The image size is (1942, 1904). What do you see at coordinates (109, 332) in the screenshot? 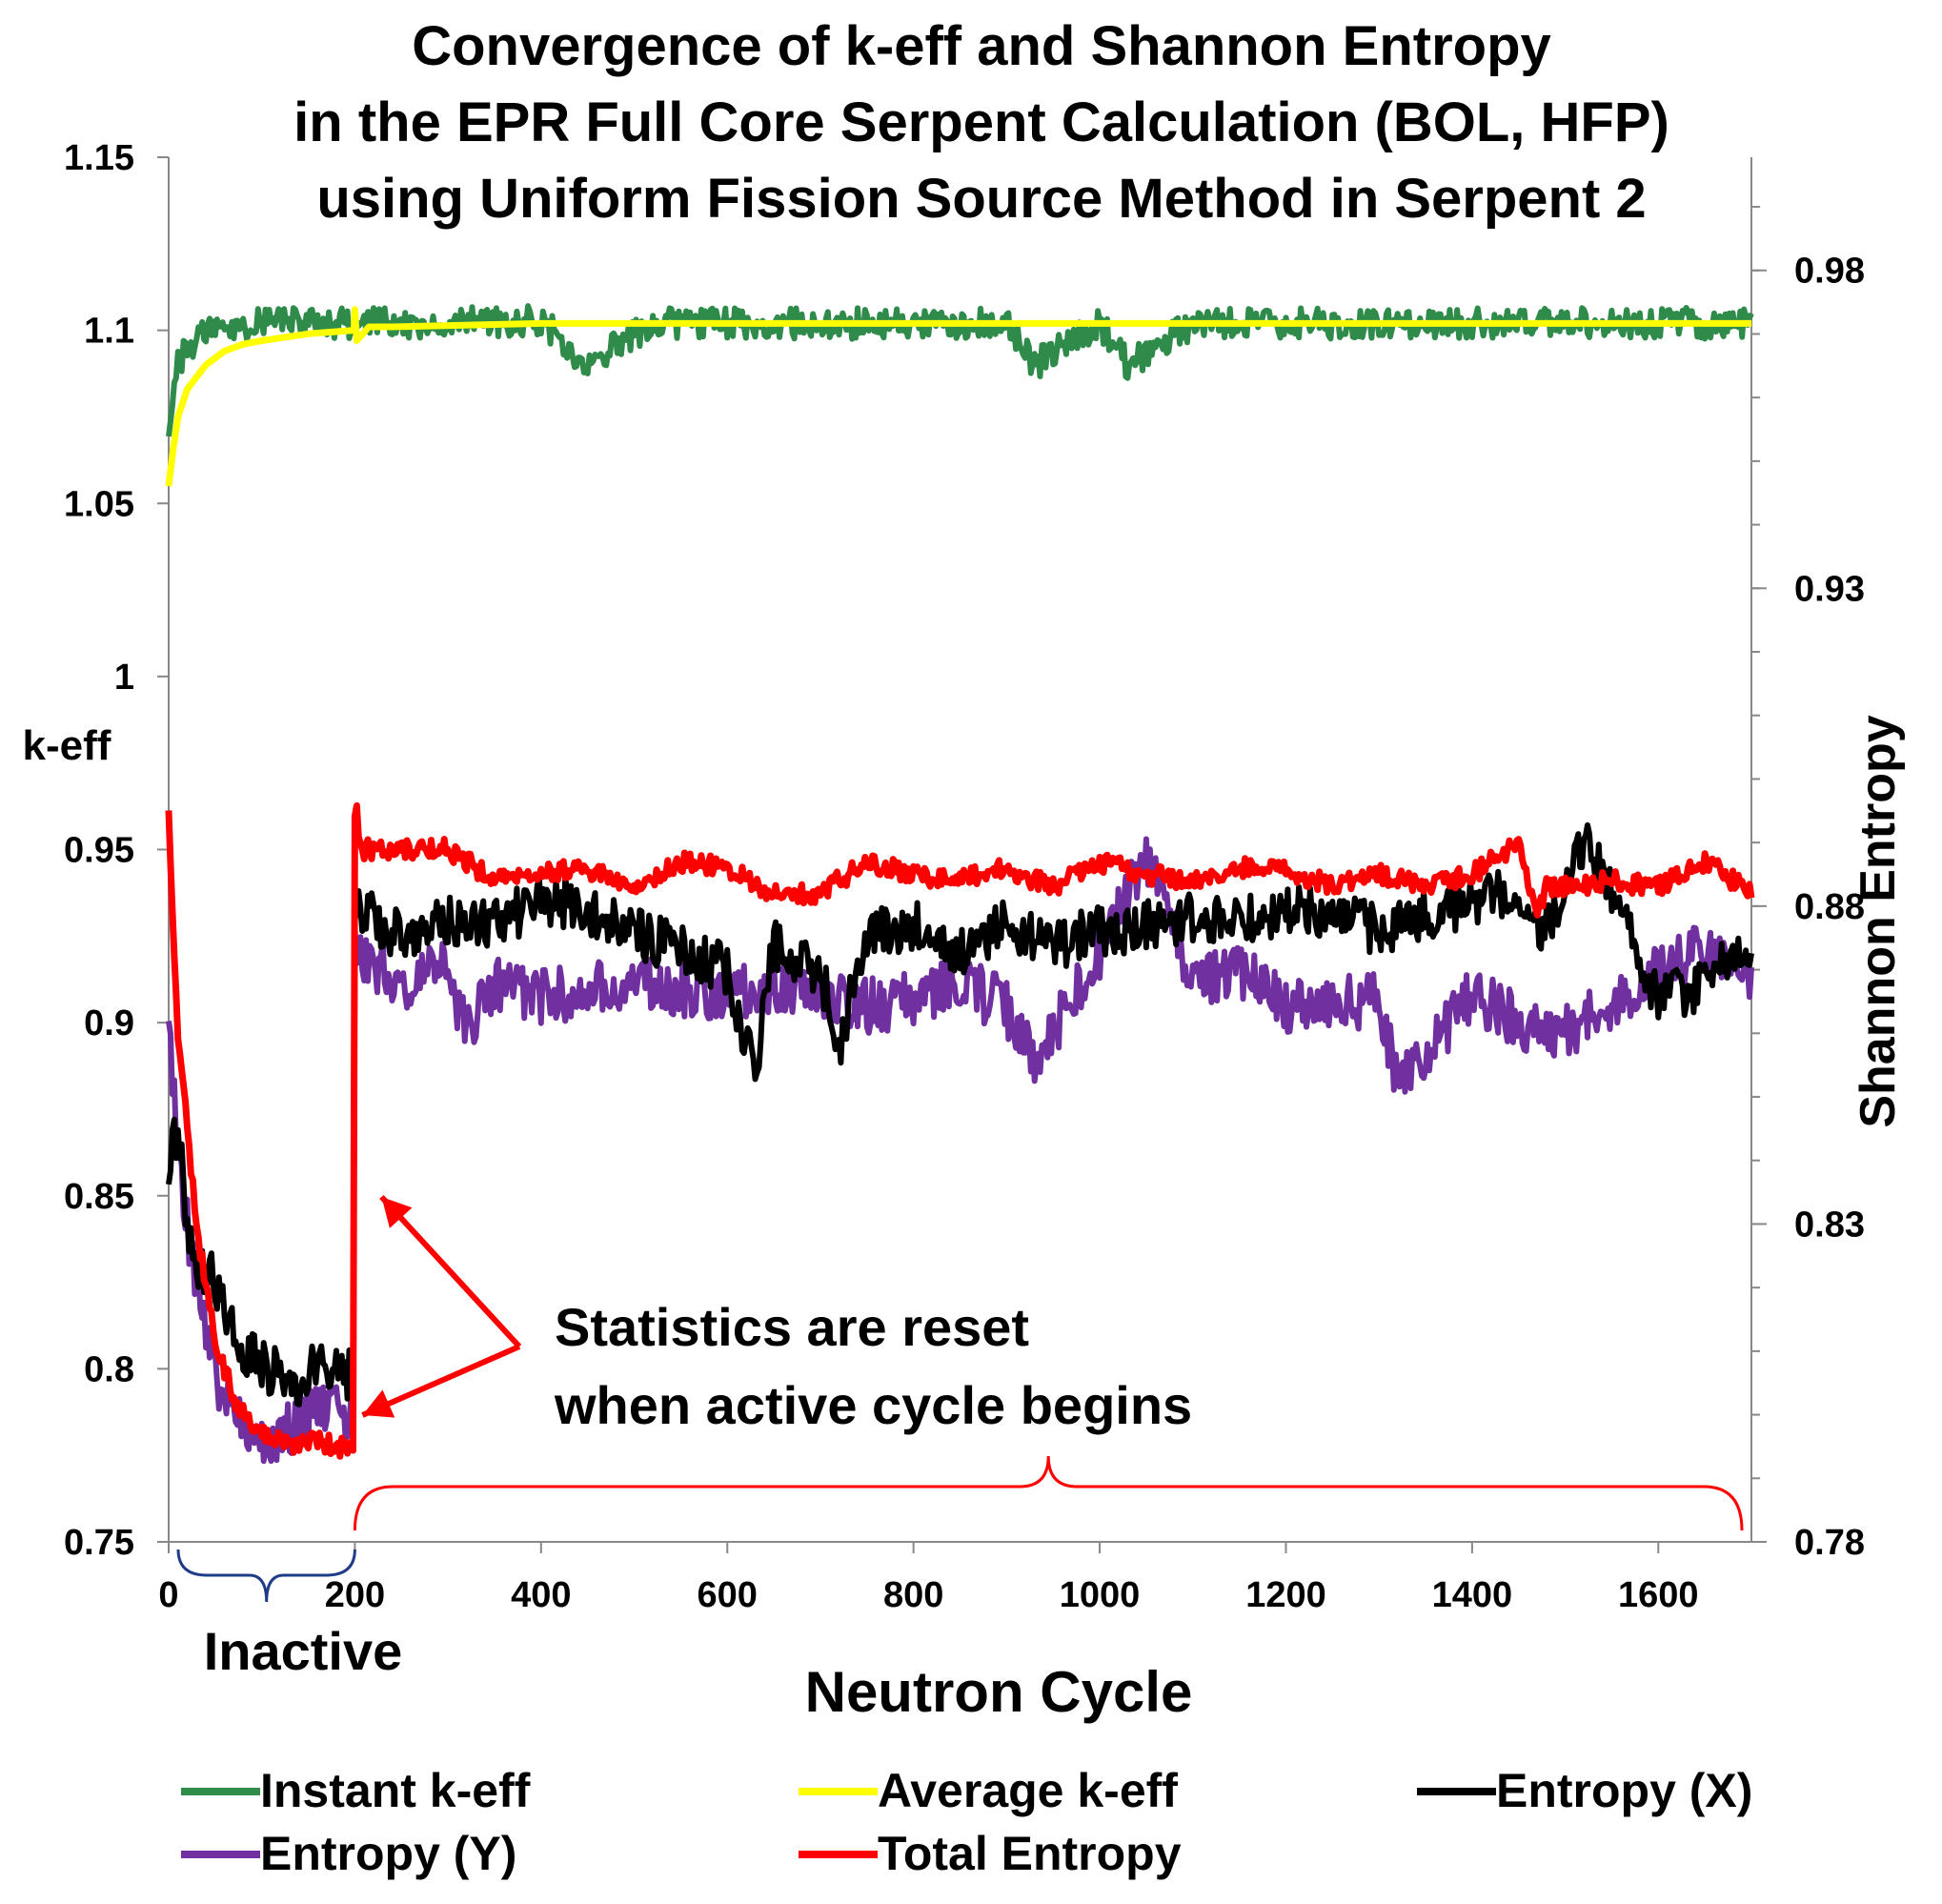
I see `left-y-tick-label: 1.1` at bounding box center [109, 332].